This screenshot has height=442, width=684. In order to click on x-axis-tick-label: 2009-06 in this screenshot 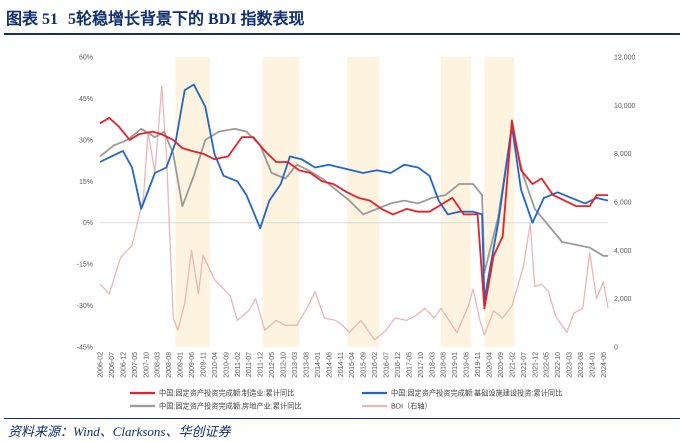, I will do `click(192, 365)`.